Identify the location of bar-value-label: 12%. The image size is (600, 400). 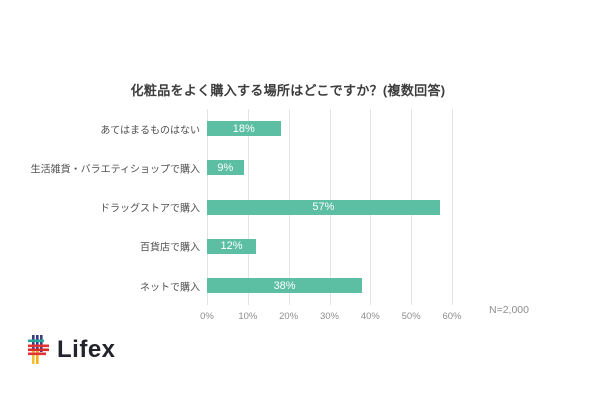
(231, 246).